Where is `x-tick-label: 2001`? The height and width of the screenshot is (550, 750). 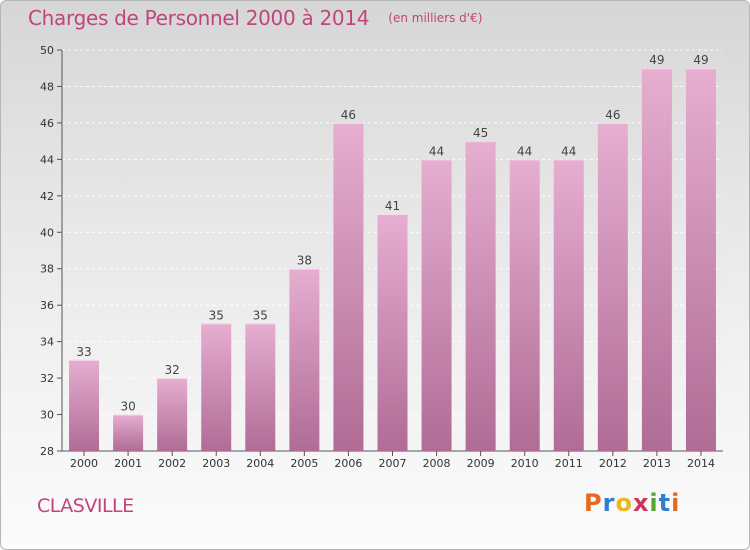 x-tick-label: 2001 is located at coordinates (128, 463).